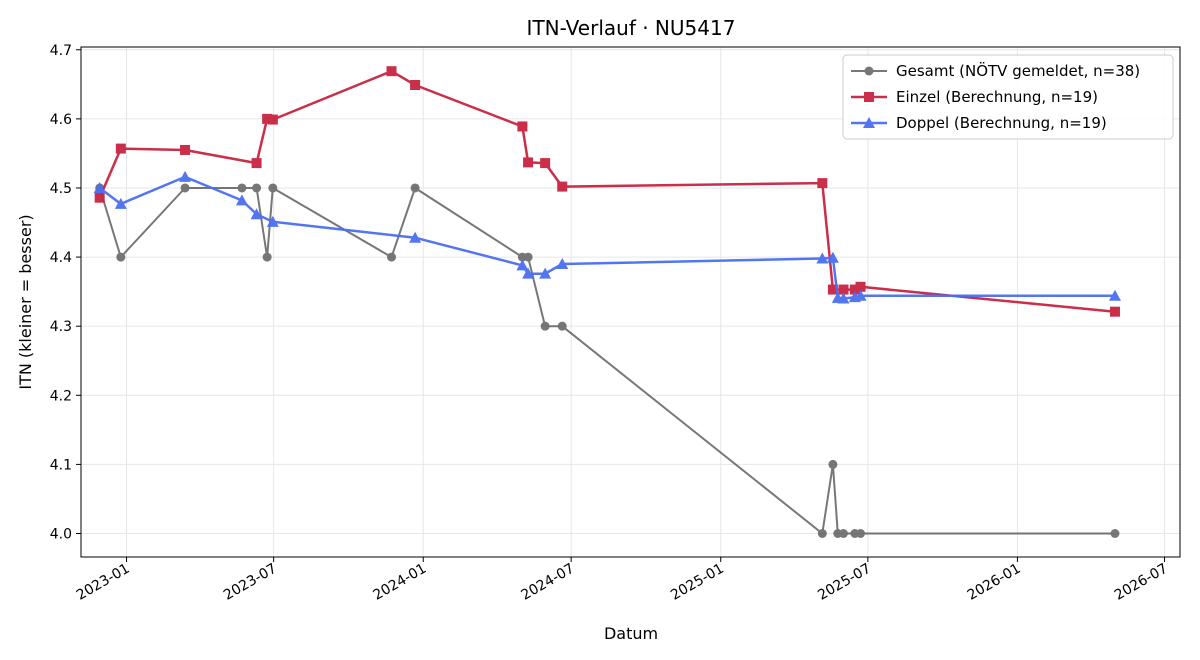 The width and height of the screenshot is (1200, 660). I want to click on legend-box, so click(1008, 97).